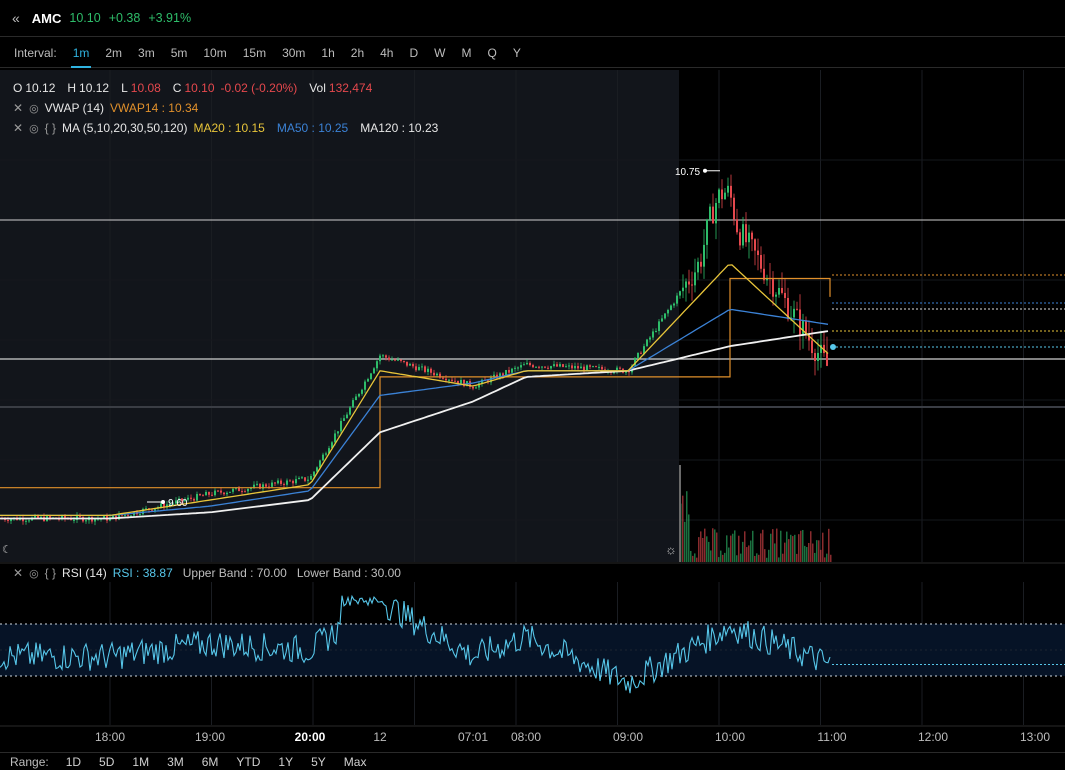  What do you see at coordinates (146, 52) in the screenshot?
I see `interval-3m: 3m` at bounding box center [146, 52].